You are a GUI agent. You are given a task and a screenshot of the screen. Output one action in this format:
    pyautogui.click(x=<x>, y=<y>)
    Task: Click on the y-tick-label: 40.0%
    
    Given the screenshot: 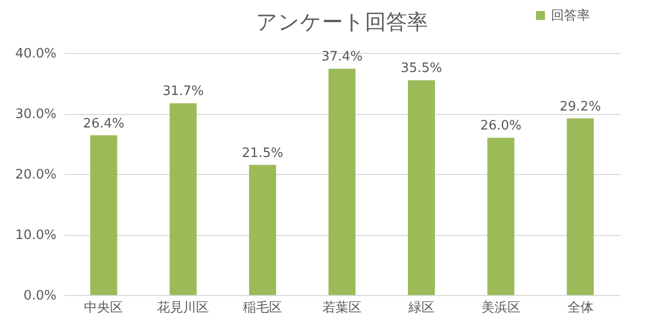 What is the action you would take?
    pyautogui.click(x=35, y=54)
    